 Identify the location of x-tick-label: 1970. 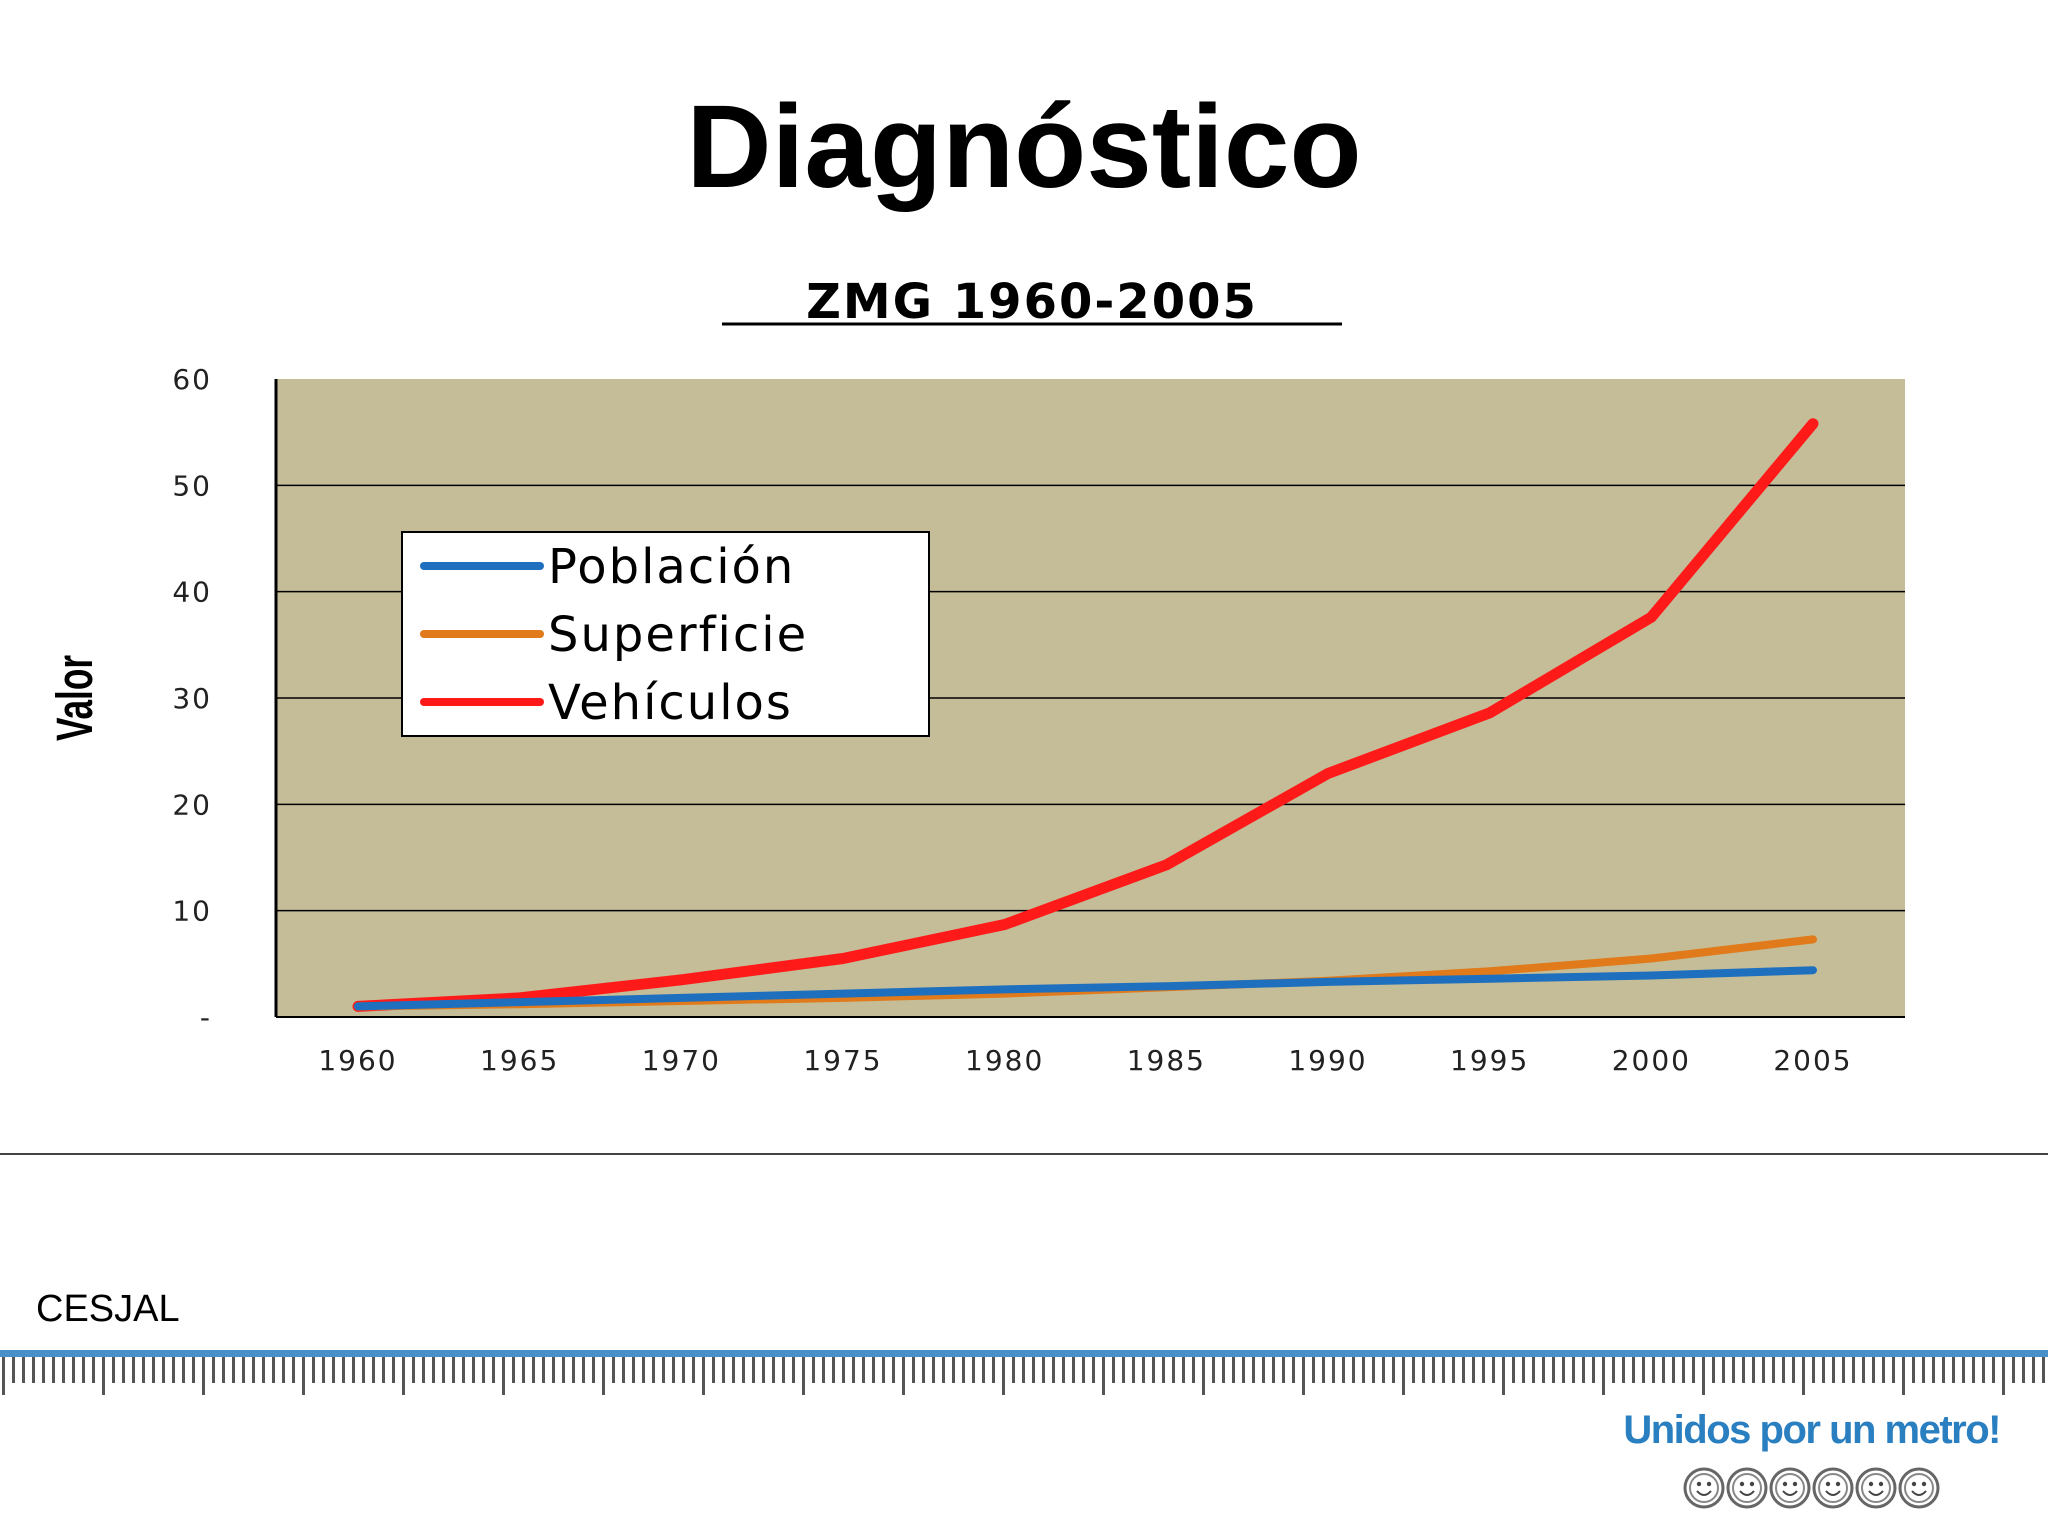
(681, 1060).